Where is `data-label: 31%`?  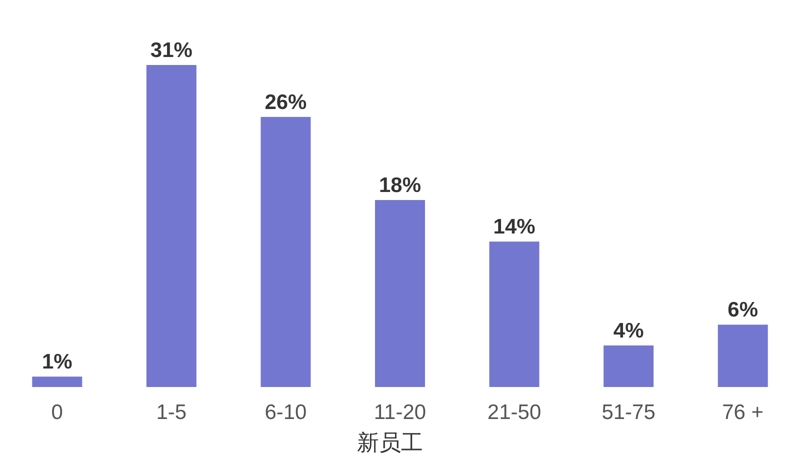
data-label: 31% is located at coordinates (171, 50).